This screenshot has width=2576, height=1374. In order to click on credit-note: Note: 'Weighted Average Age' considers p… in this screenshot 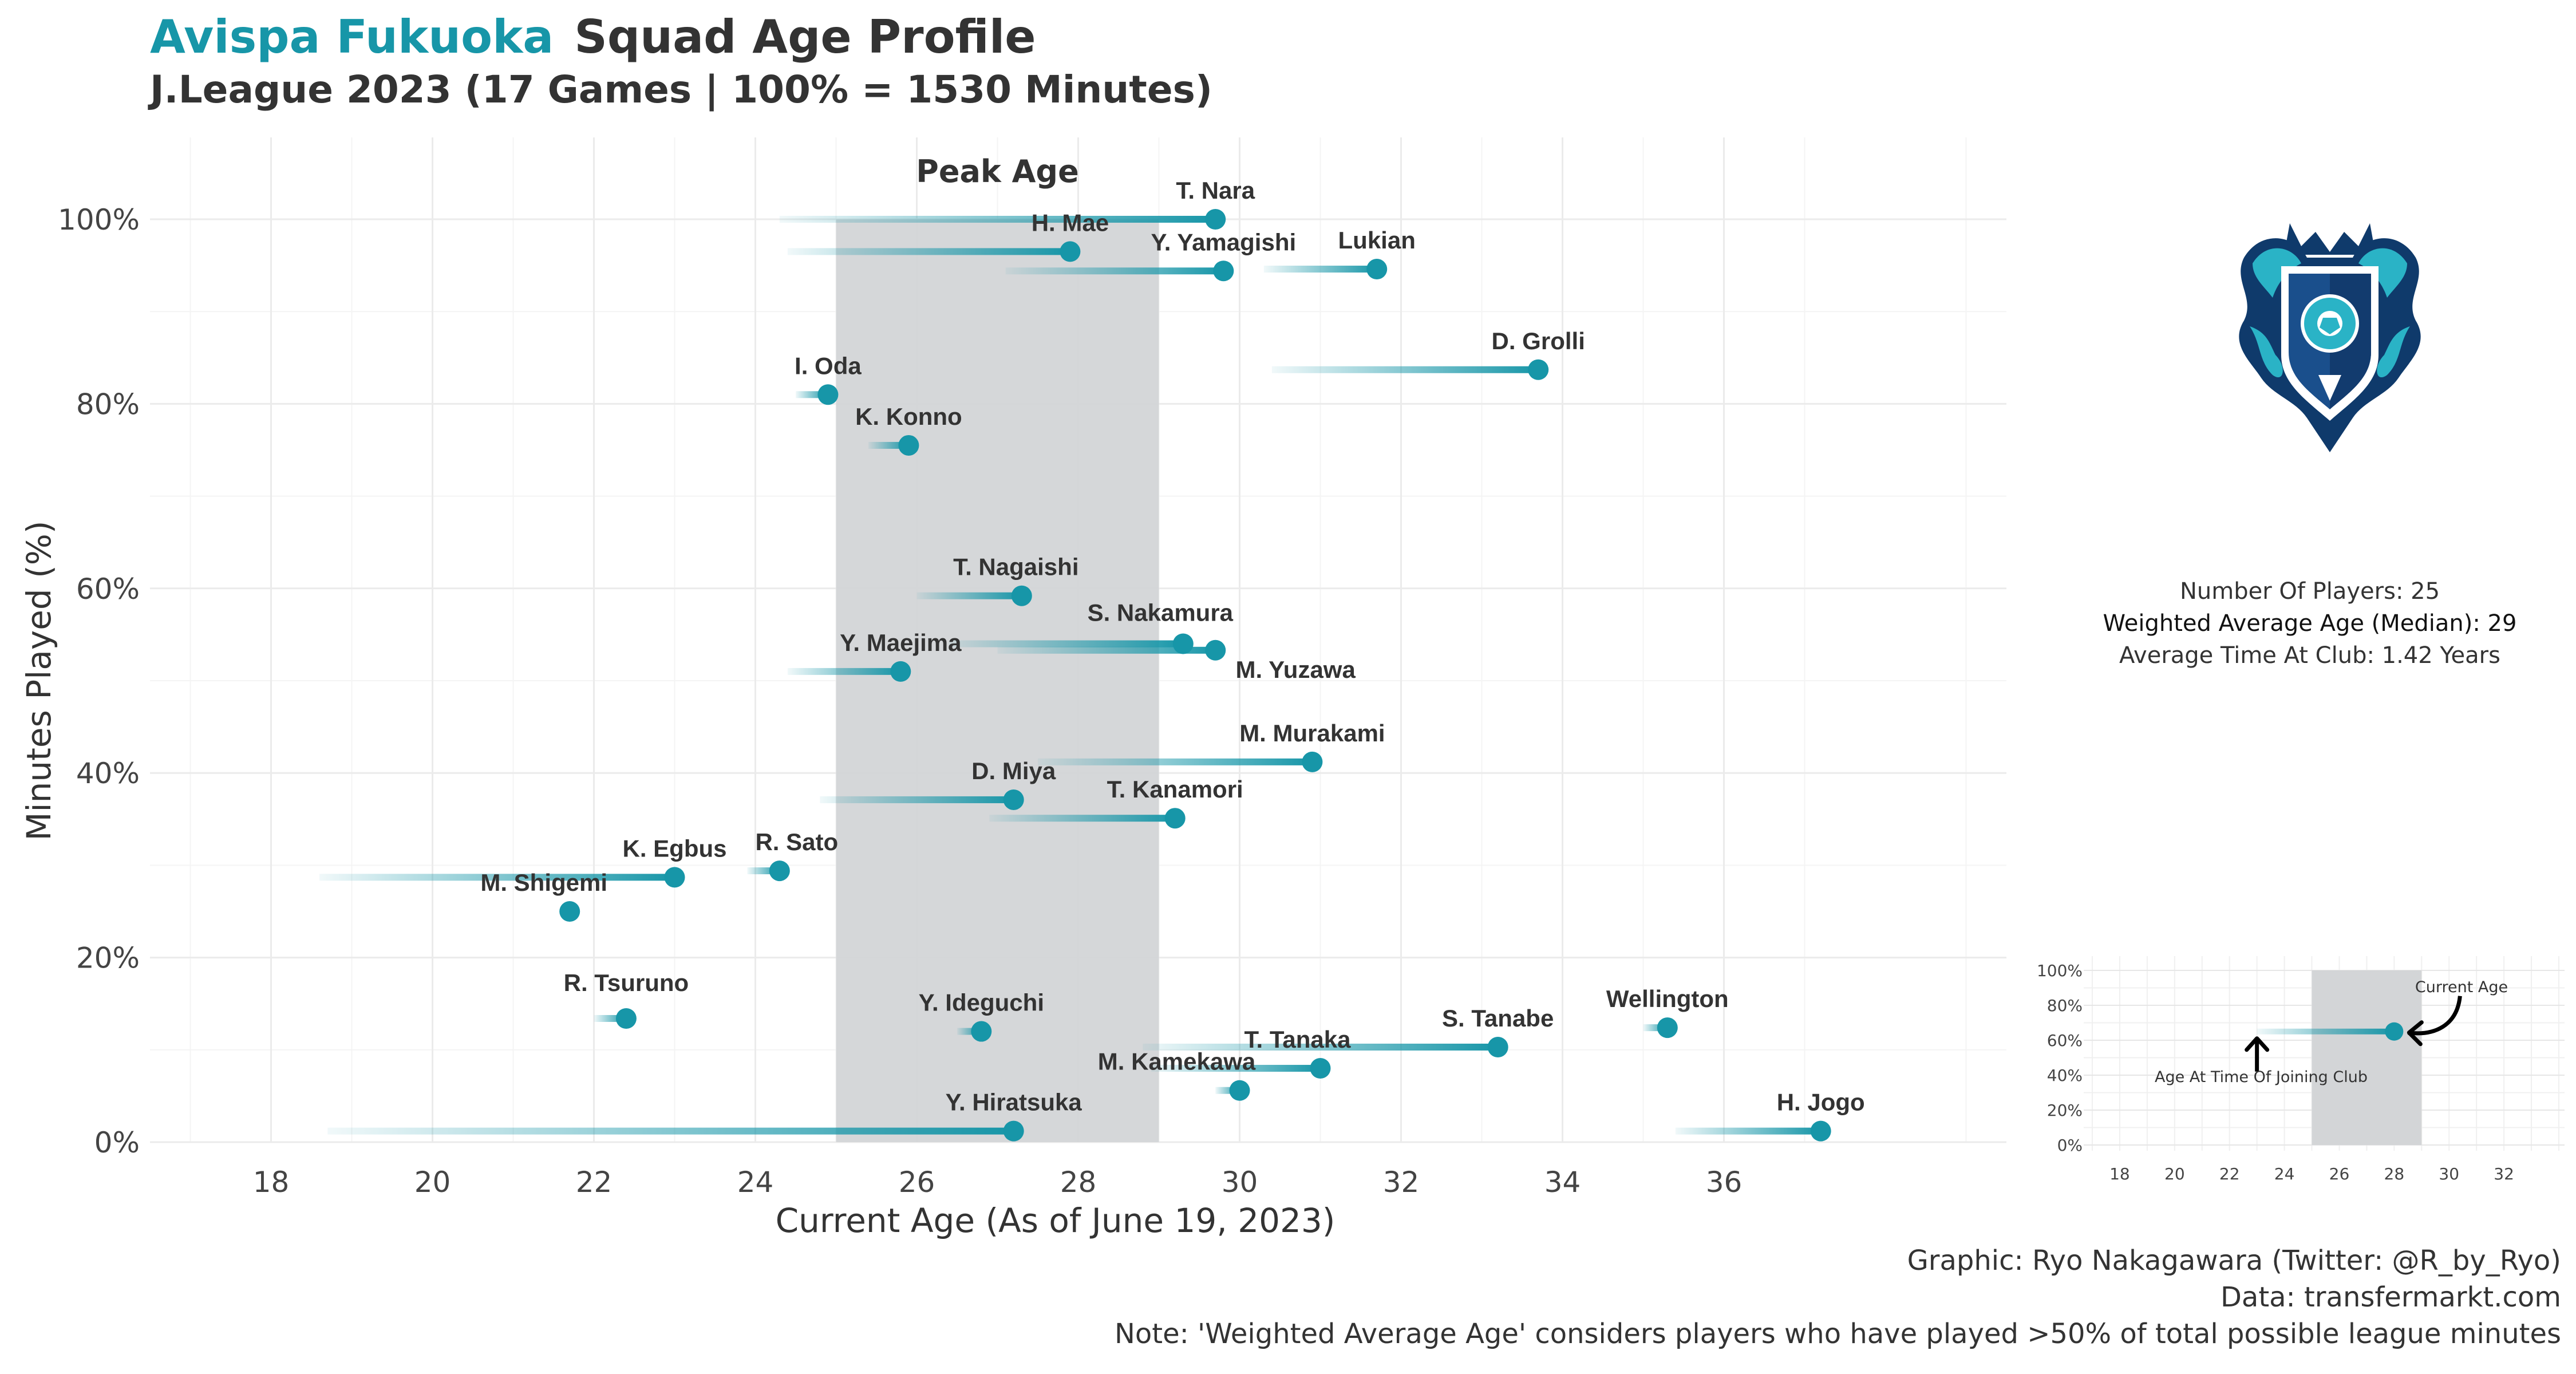, I will do `click(1837, 1334)`.